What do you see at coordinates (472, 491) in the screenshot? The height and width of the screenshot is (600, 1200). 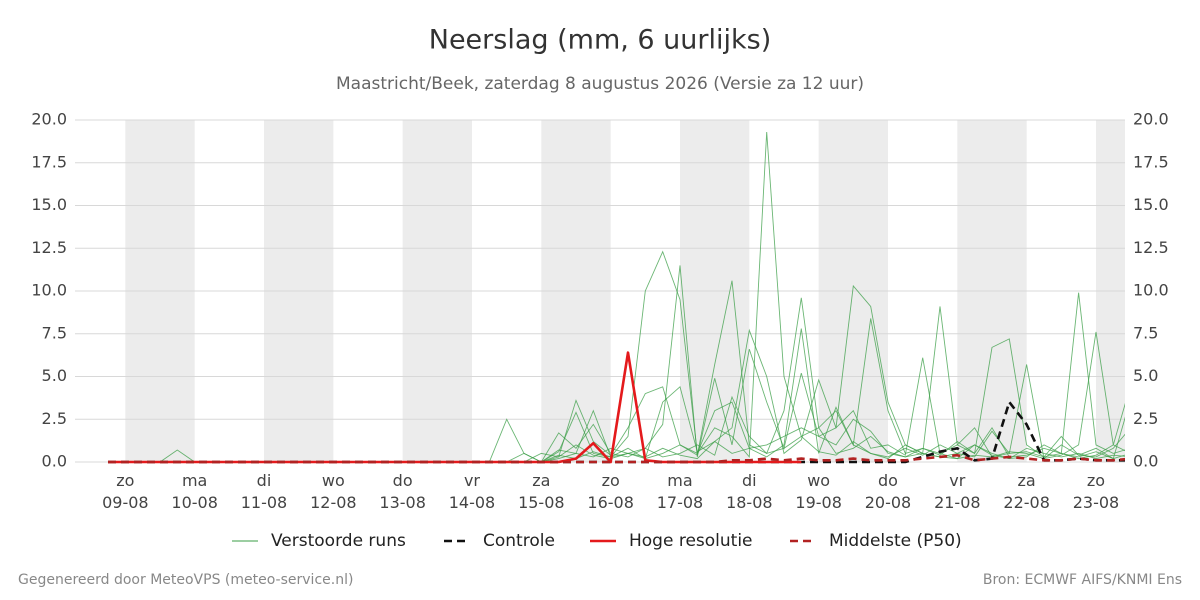 I see `x-tick-label: vr 14-08` at bounding box center [472, 491].